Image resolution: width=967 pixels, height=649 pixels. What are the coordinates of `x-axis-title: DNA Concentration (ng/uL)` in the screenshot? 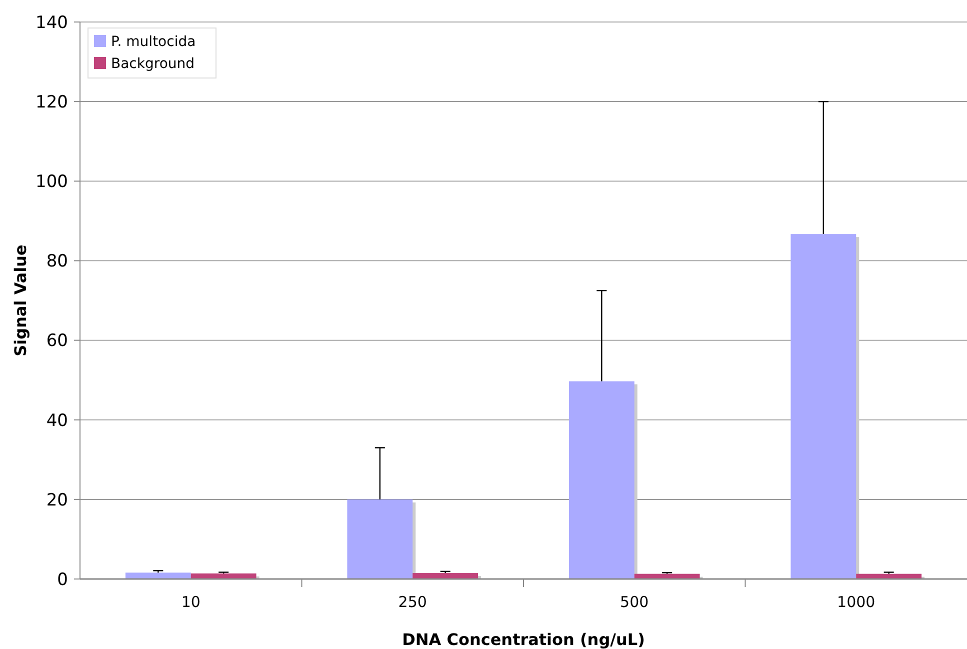 It's located at (523, 639).